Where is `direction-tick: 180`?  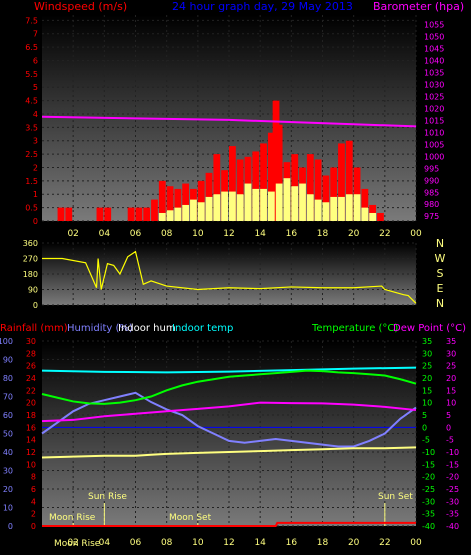
direction-tick: 180 is located at coordinates (30, 274).